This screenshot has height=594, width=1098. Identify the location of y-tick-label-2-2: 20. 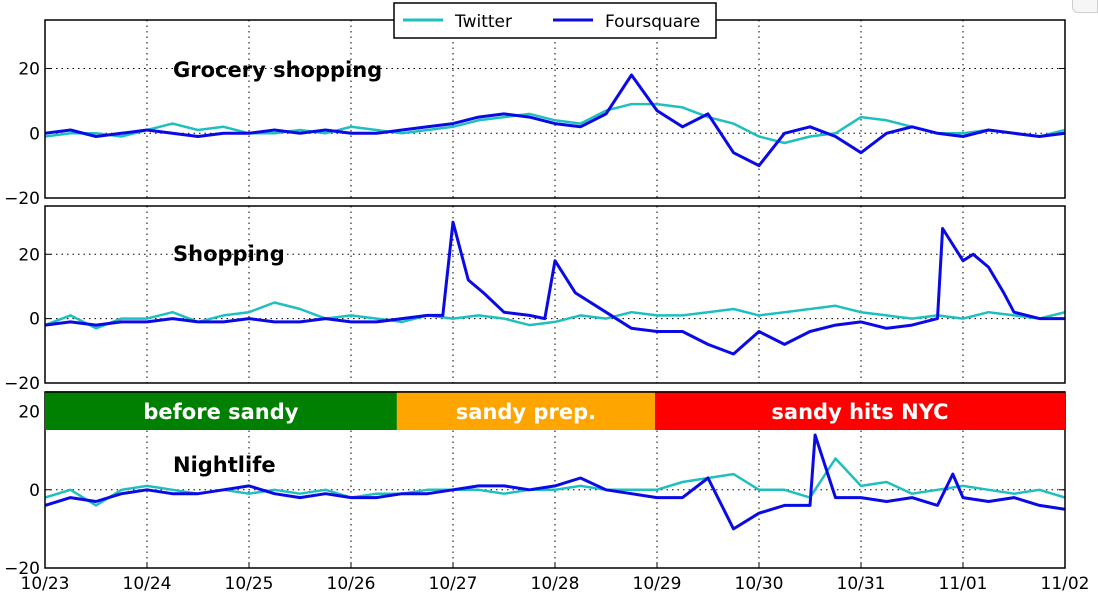
(29, 413).